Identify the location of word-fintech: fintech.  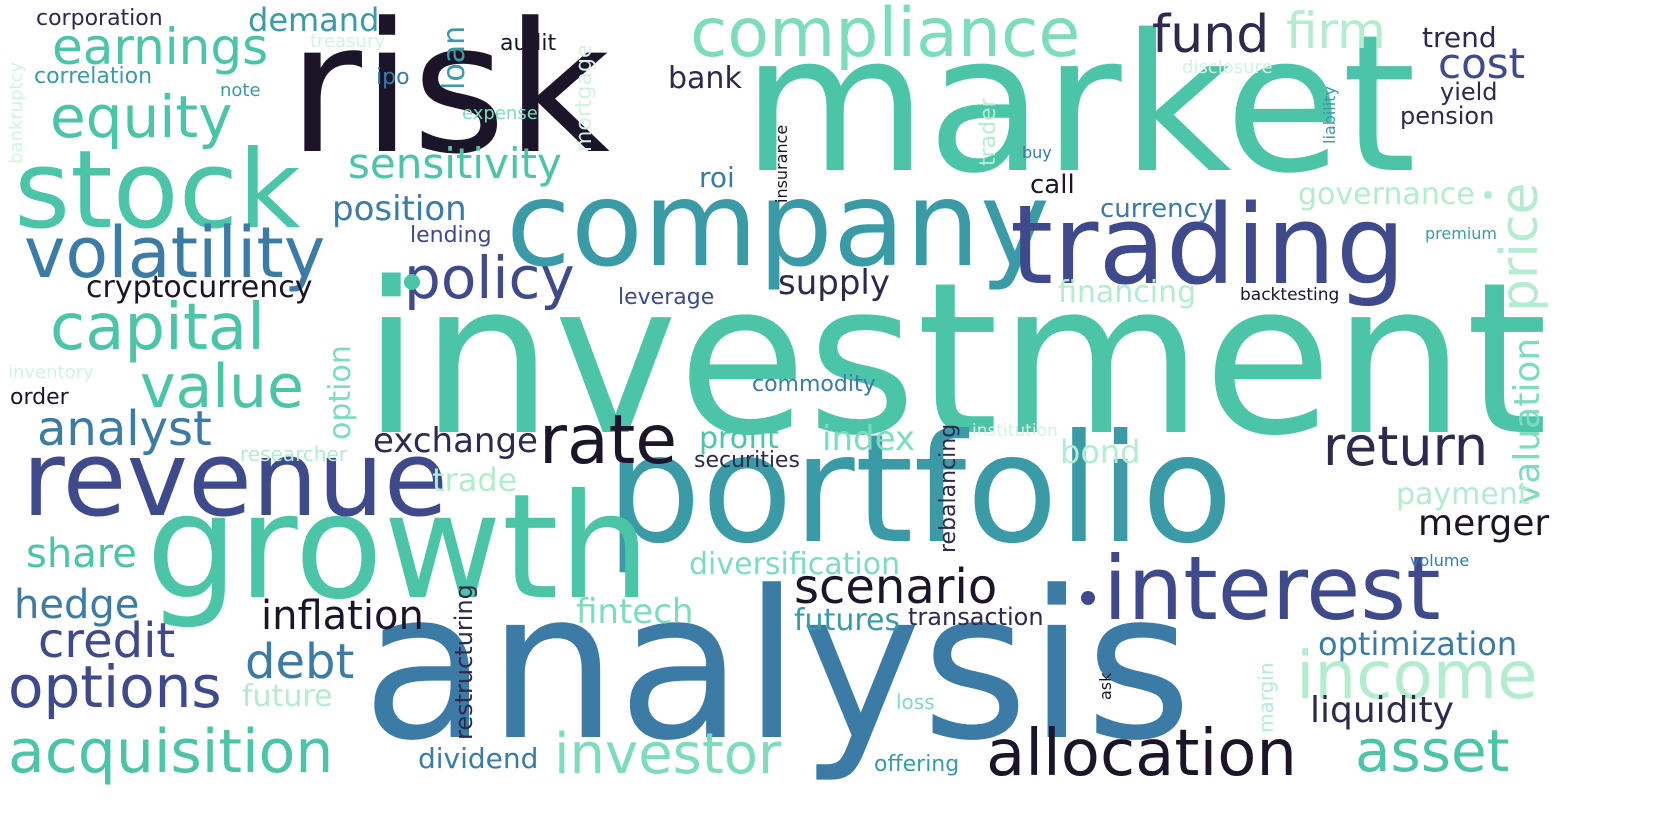
(635, 612).